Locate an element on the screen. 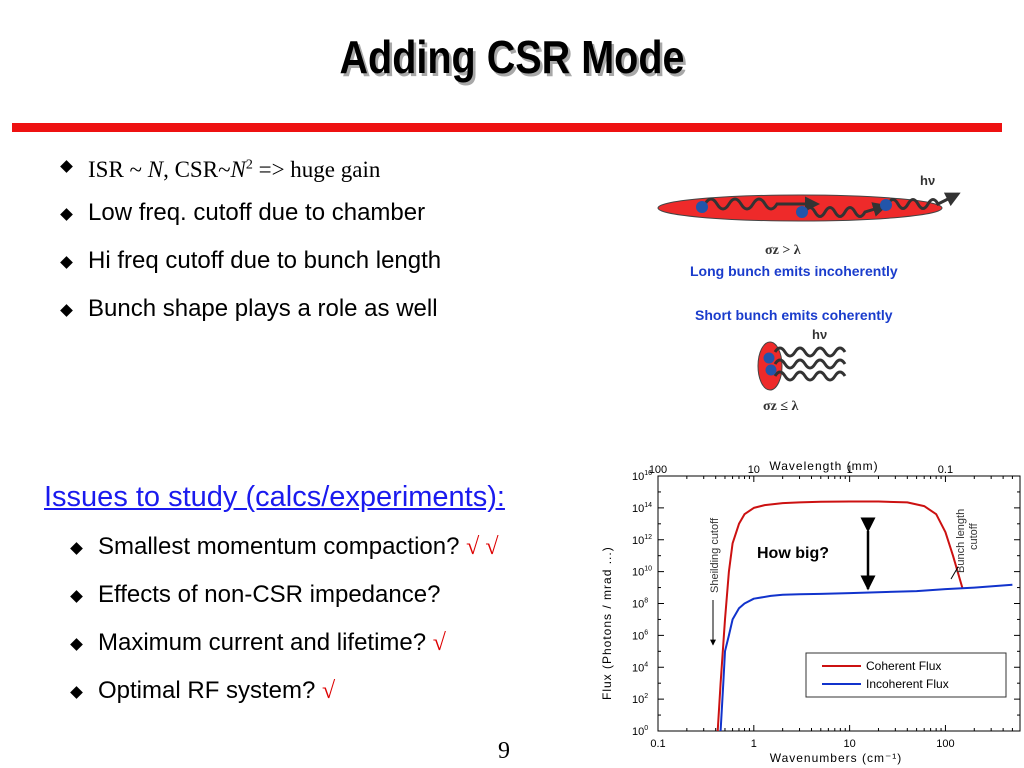 This screenshot has width=1024, height=768. checkmark-icon: √ √ is located at coordinates (482, 547).